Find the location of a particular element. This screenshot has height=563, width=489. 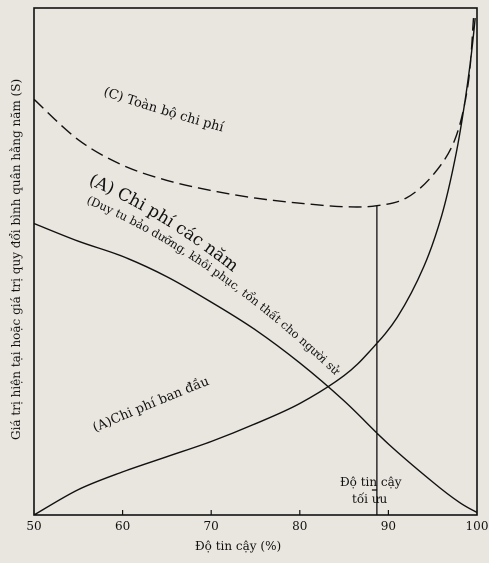

x-tick-label-60: 60 is located at coordinates (122, 526).